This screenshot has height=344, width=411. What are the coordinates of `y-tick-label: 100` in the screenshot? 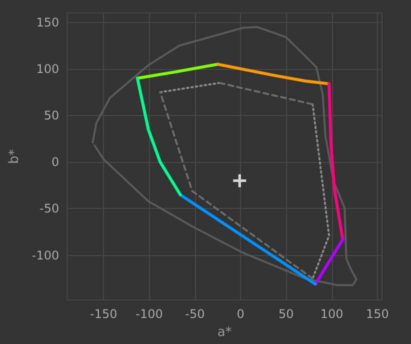 It's located at (48, 69).